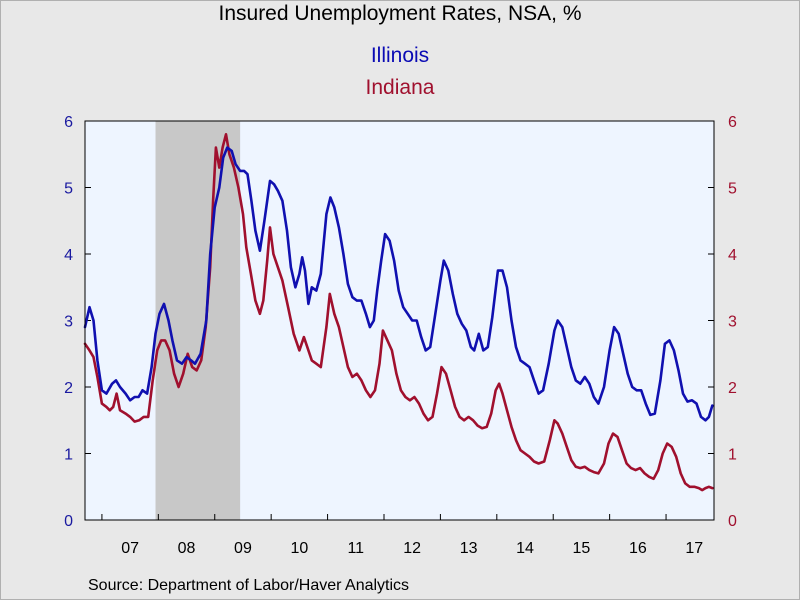 Image resolution: width=800 pixels, height=600 pixels. Describe the element at coordinates (130, 548) in the screenshot. I see `x-tick-label: 07` at that location.